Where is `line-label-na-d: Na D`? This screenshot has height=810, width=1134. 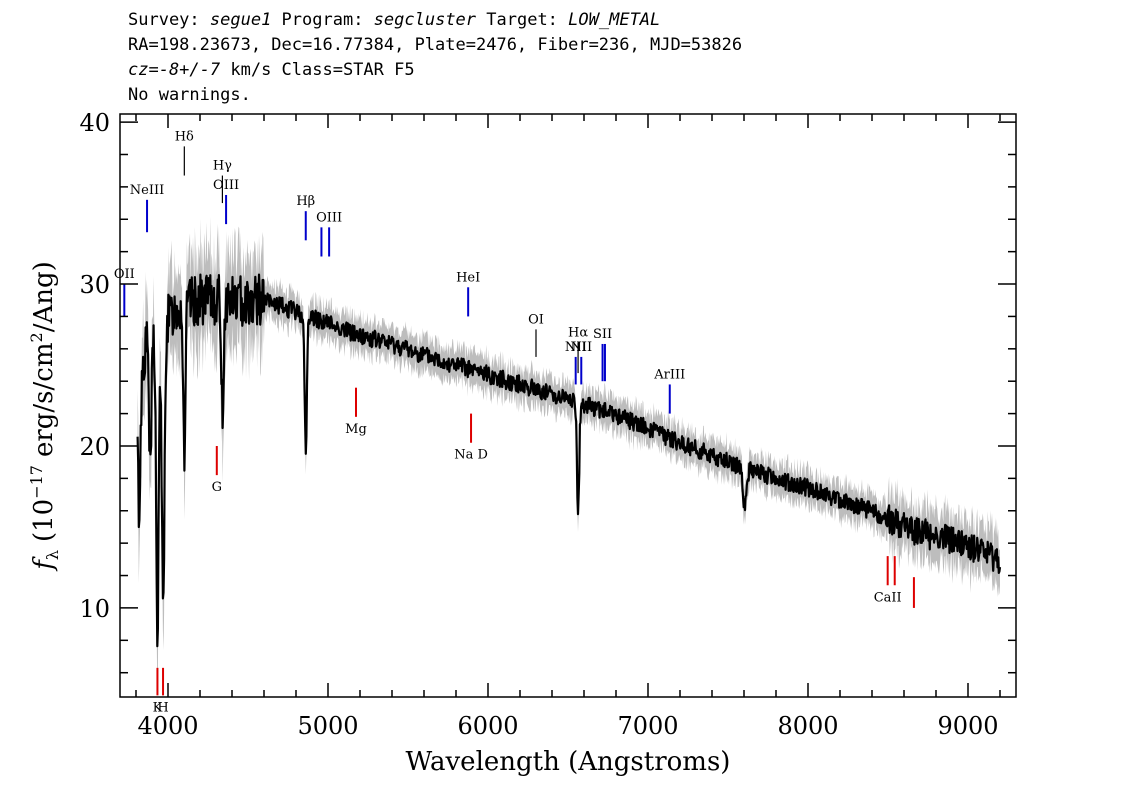
line-label-na-d: Na D is located at coordinates (471, 455).